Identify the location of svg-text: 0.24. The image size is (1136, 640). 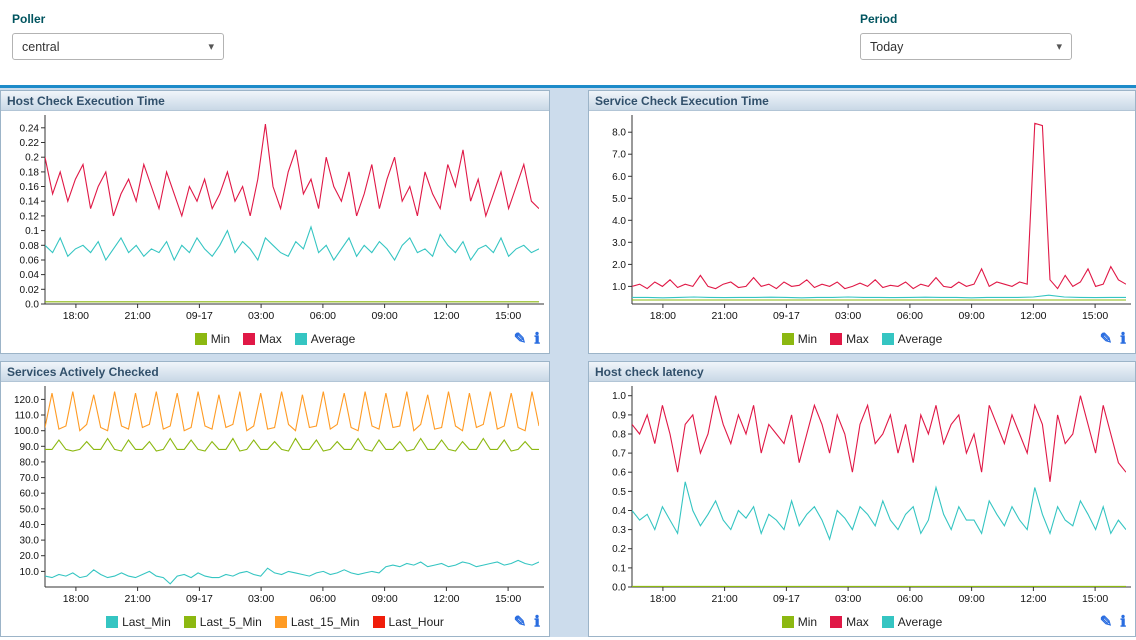
(30, 128).